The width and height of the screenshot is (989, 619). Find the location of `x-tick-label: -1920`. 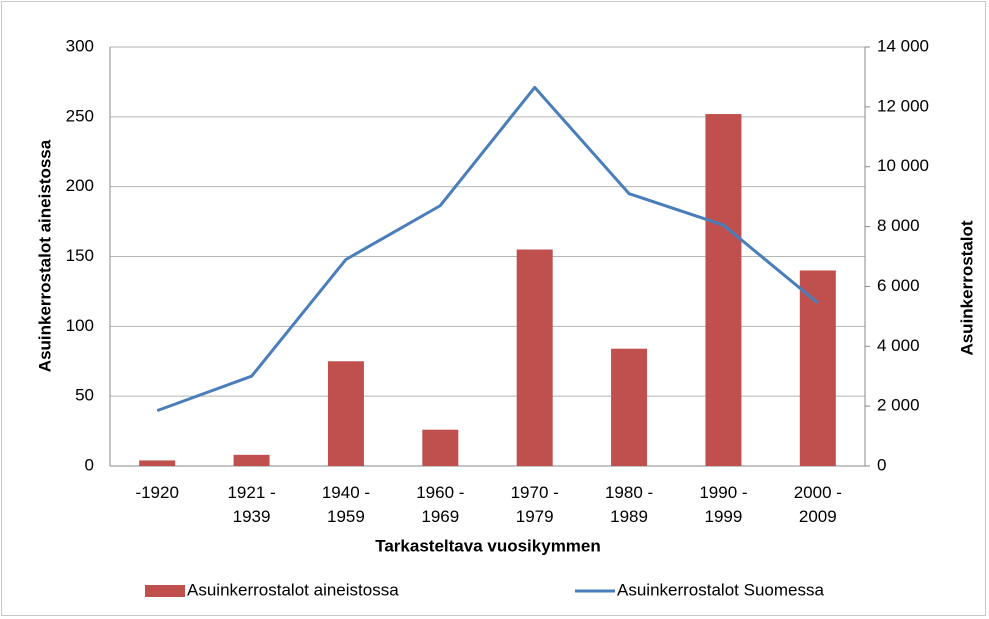

x-tick-label: -1920 is located at coordinates (156, 492).